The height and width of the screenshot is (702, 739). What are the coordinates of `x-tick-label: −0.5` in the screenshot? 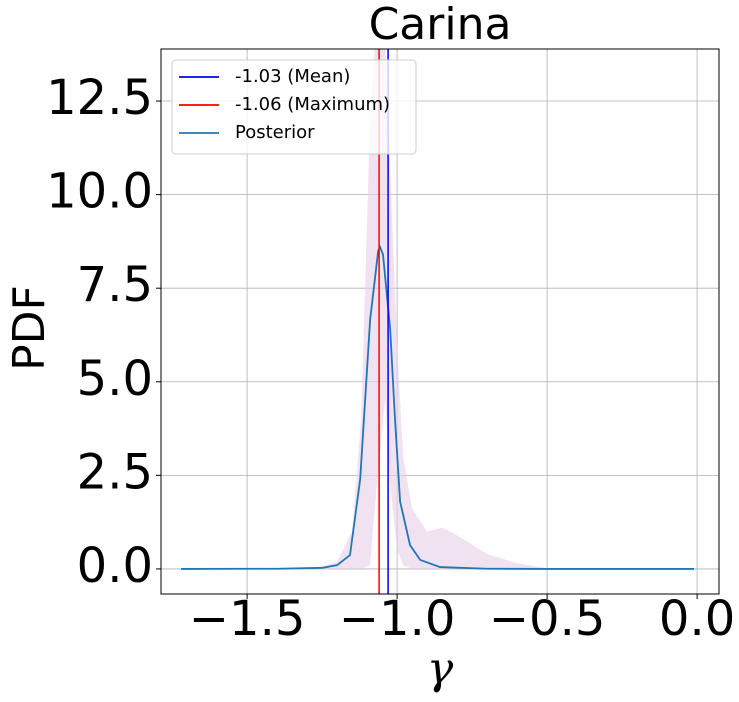 It's located at (547, 619).